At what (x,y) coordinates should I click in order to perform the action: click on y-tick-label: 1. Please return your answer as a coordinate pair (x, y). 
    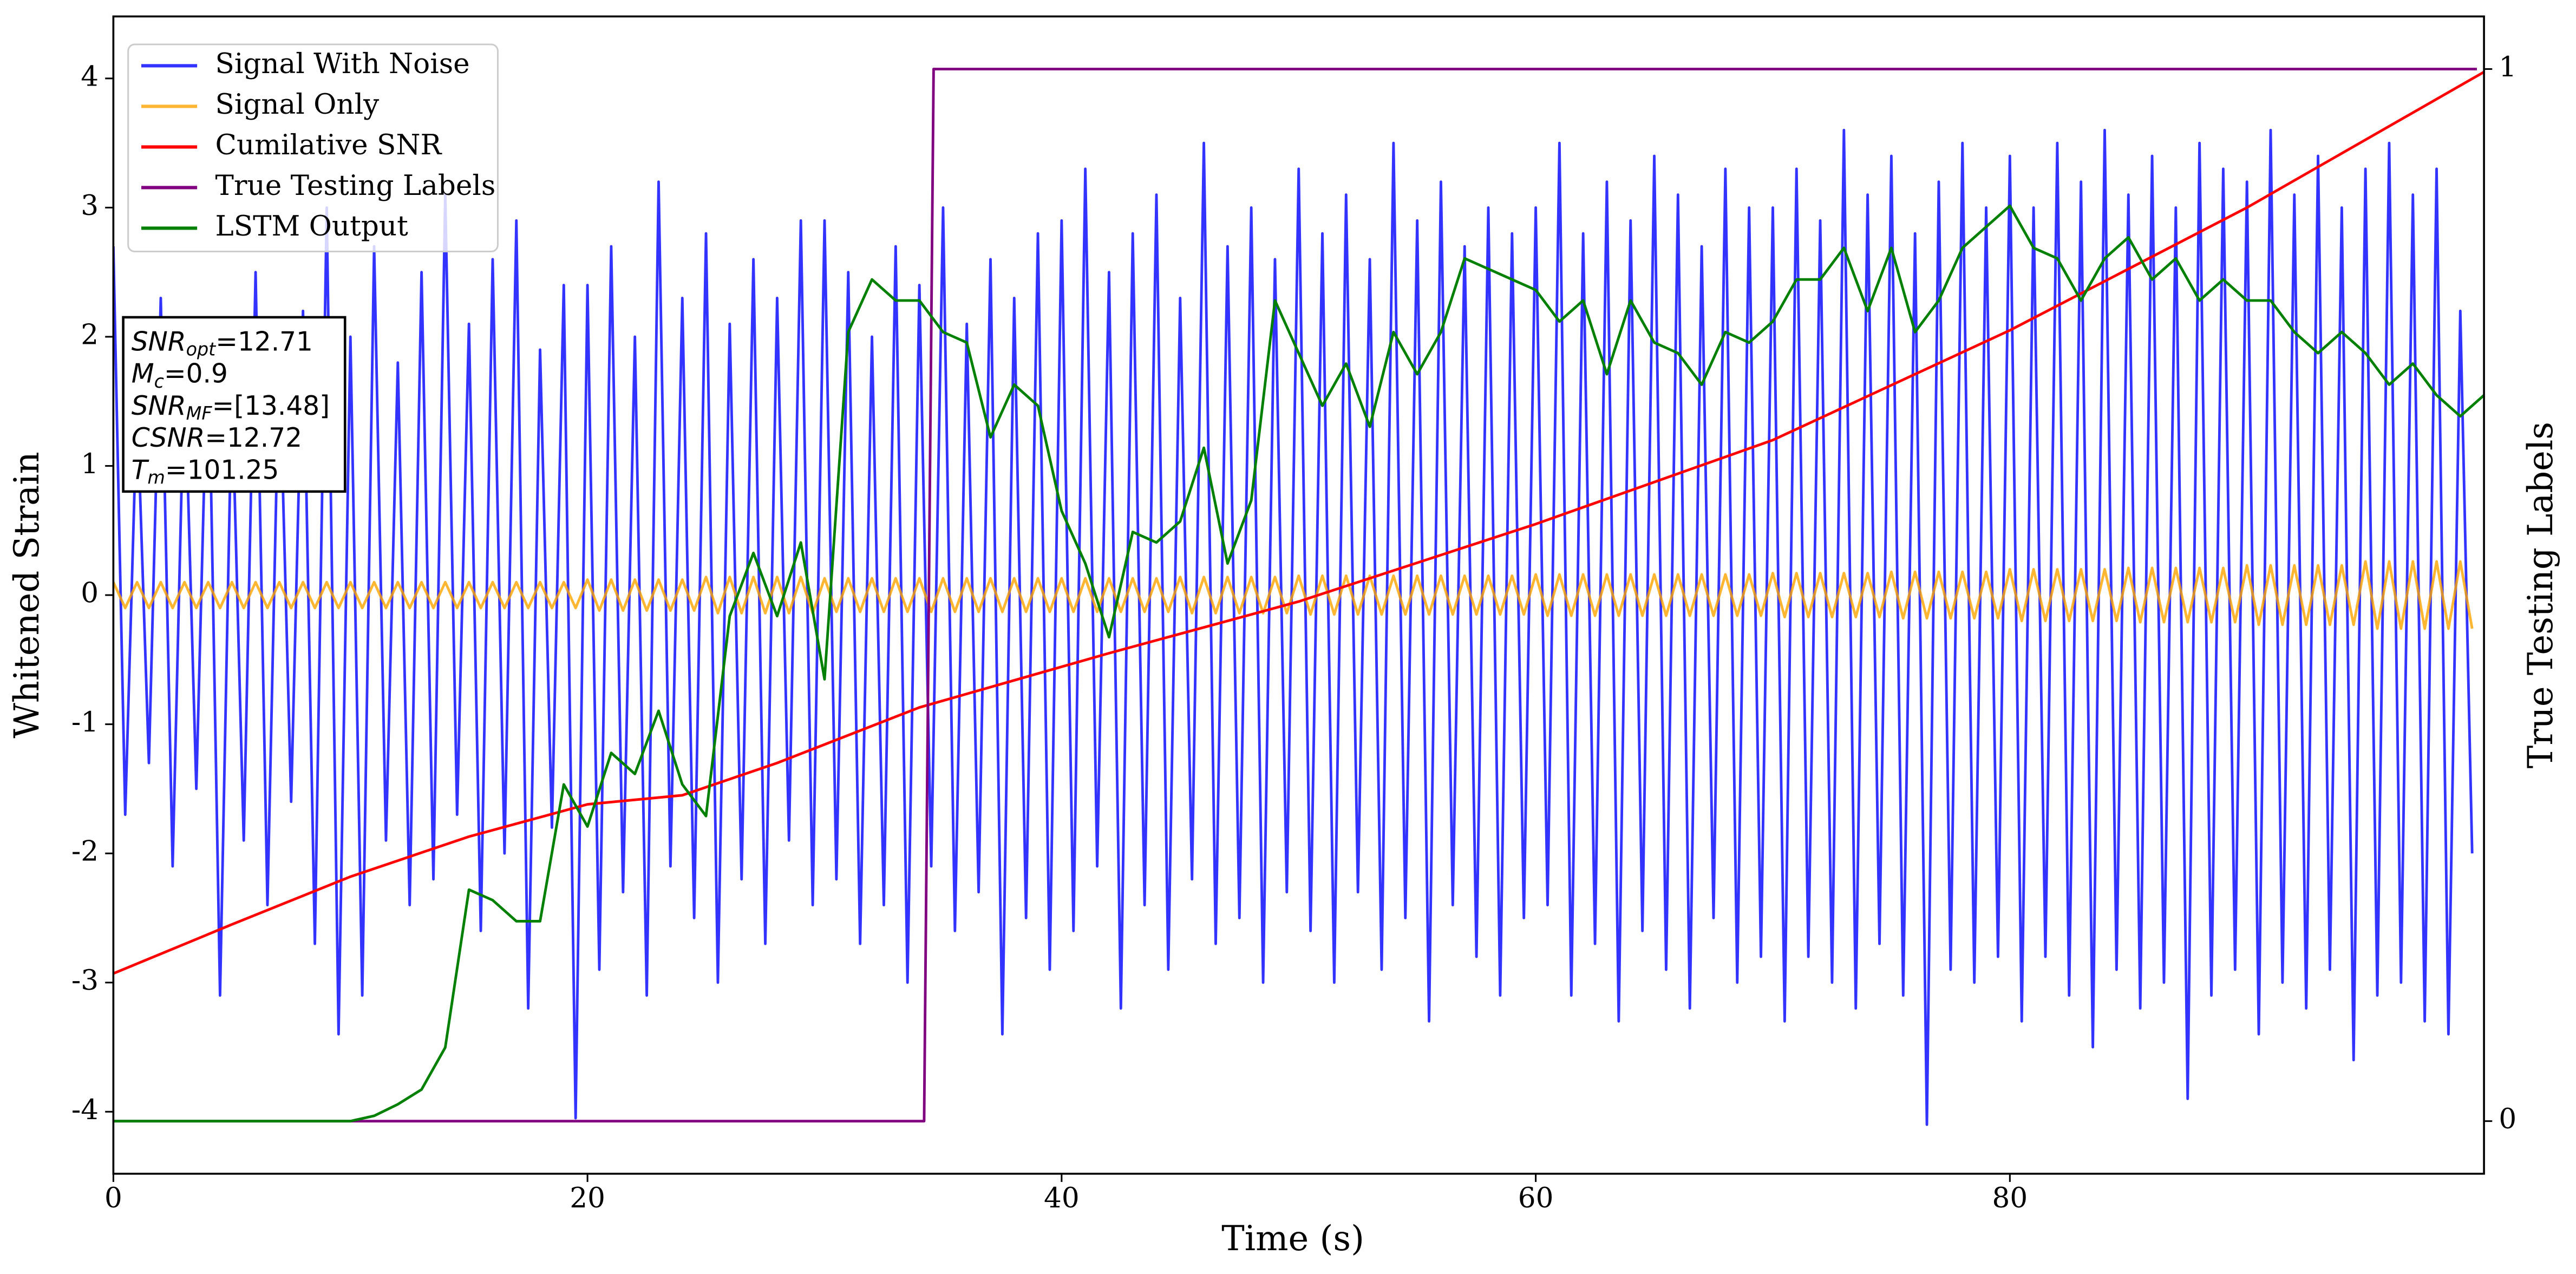
    Looking at the image, I should click on (90, 464).